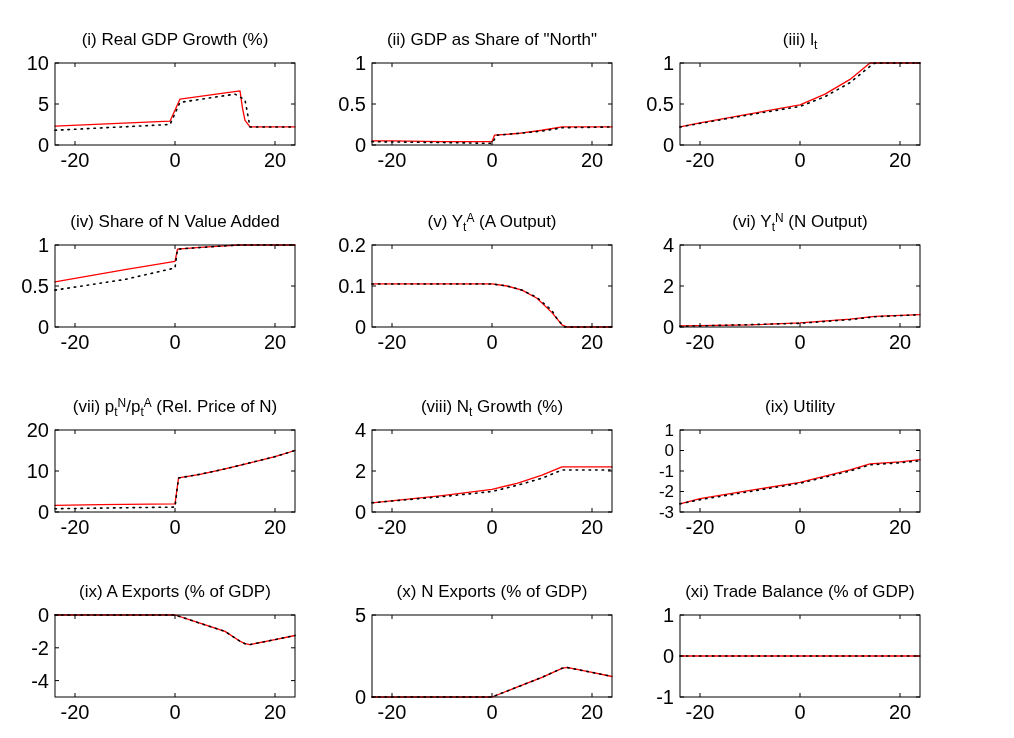 The width and height of the screenshot is (1014, 738). Describe the element at coordinates (800, 591) in the screenshot. I see `chart-title: (xi) Trade Balance (% of GDP)` at that location.